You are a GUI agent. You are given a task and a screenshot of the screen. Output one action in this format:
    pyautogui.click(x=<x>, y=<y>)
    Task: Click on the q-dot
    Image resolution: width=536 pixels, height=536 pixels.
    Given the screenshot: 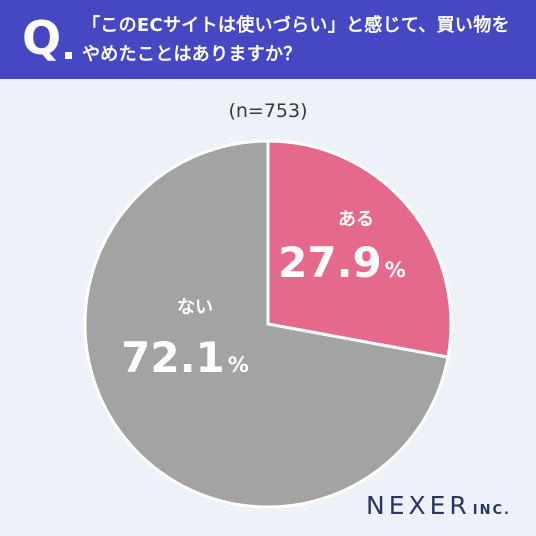 What is the action you would take?
    pyautogui.click(x=68, y=55)
    